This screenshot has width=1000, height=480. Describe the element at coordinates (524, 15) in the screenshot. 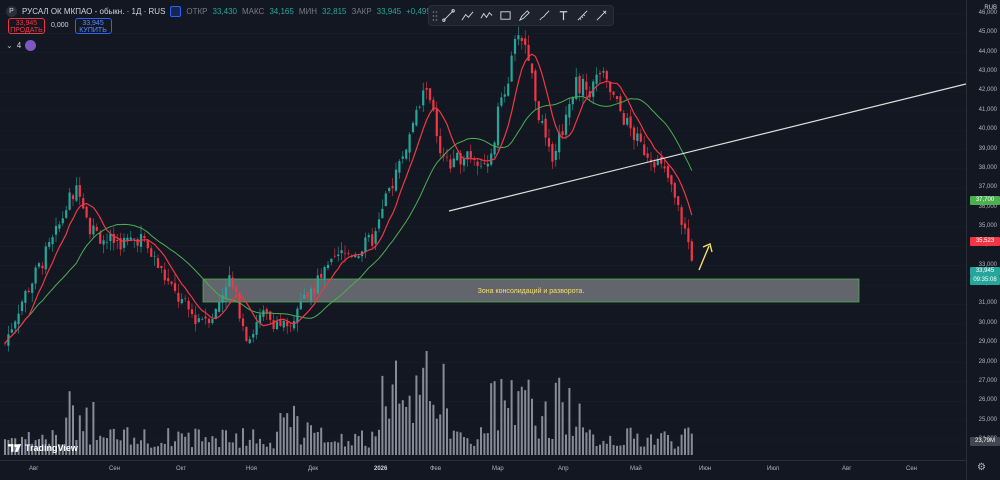

I see `pen-icon` at that location.